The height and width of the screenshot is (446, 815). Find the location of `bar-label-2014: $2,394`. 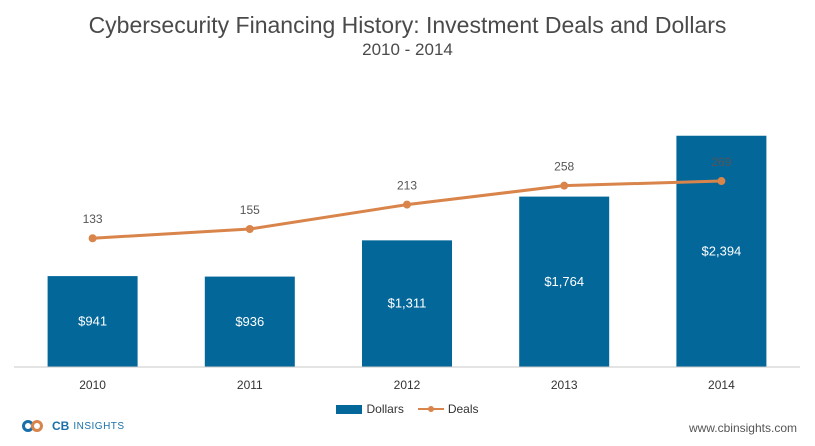

bar-label-2014: $2,394 is located at coordinates (722, 250).